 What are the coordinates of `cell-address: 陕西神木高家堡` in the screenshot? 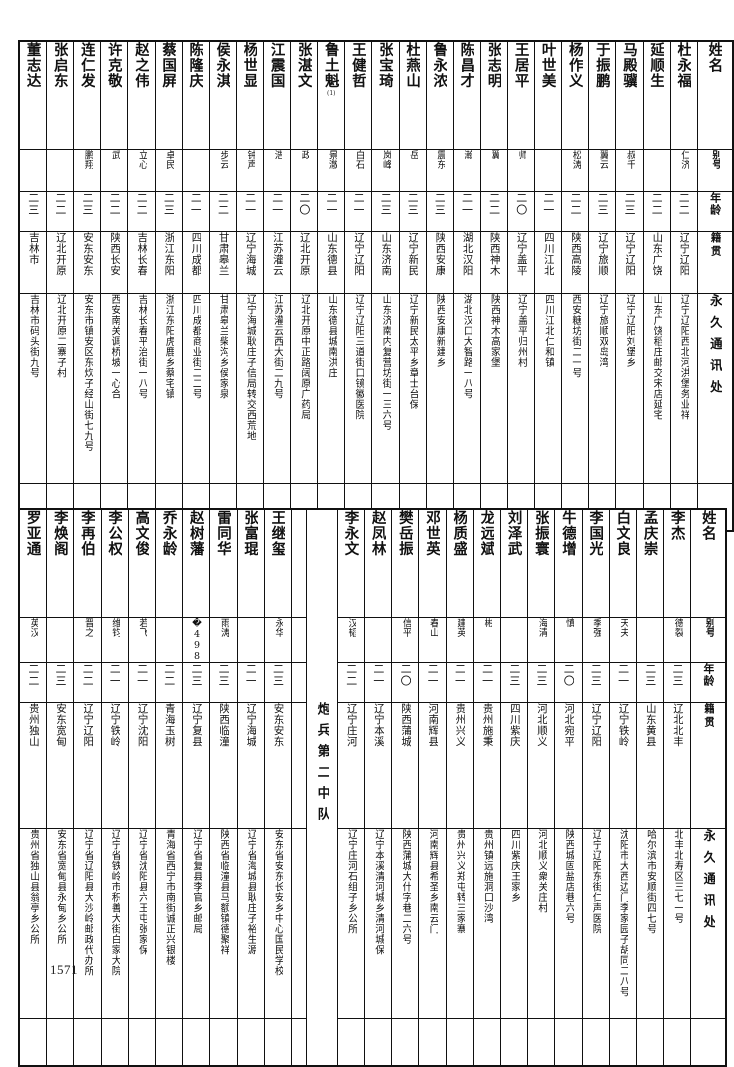 It's located at (493, 388).